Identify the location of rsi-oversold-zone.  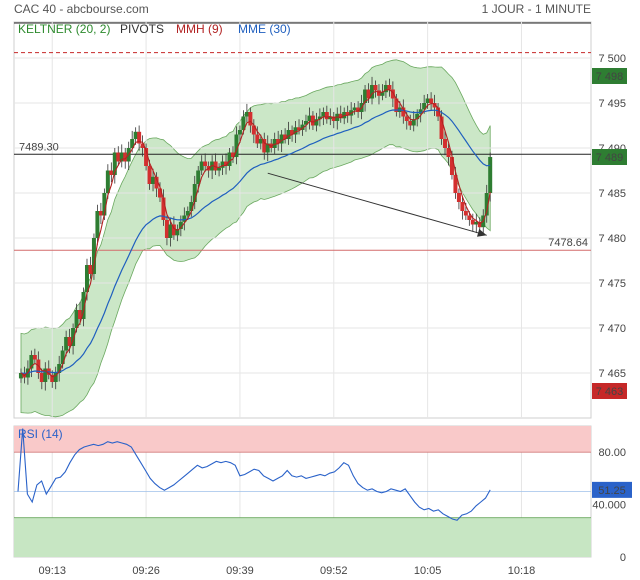
(302, 537).